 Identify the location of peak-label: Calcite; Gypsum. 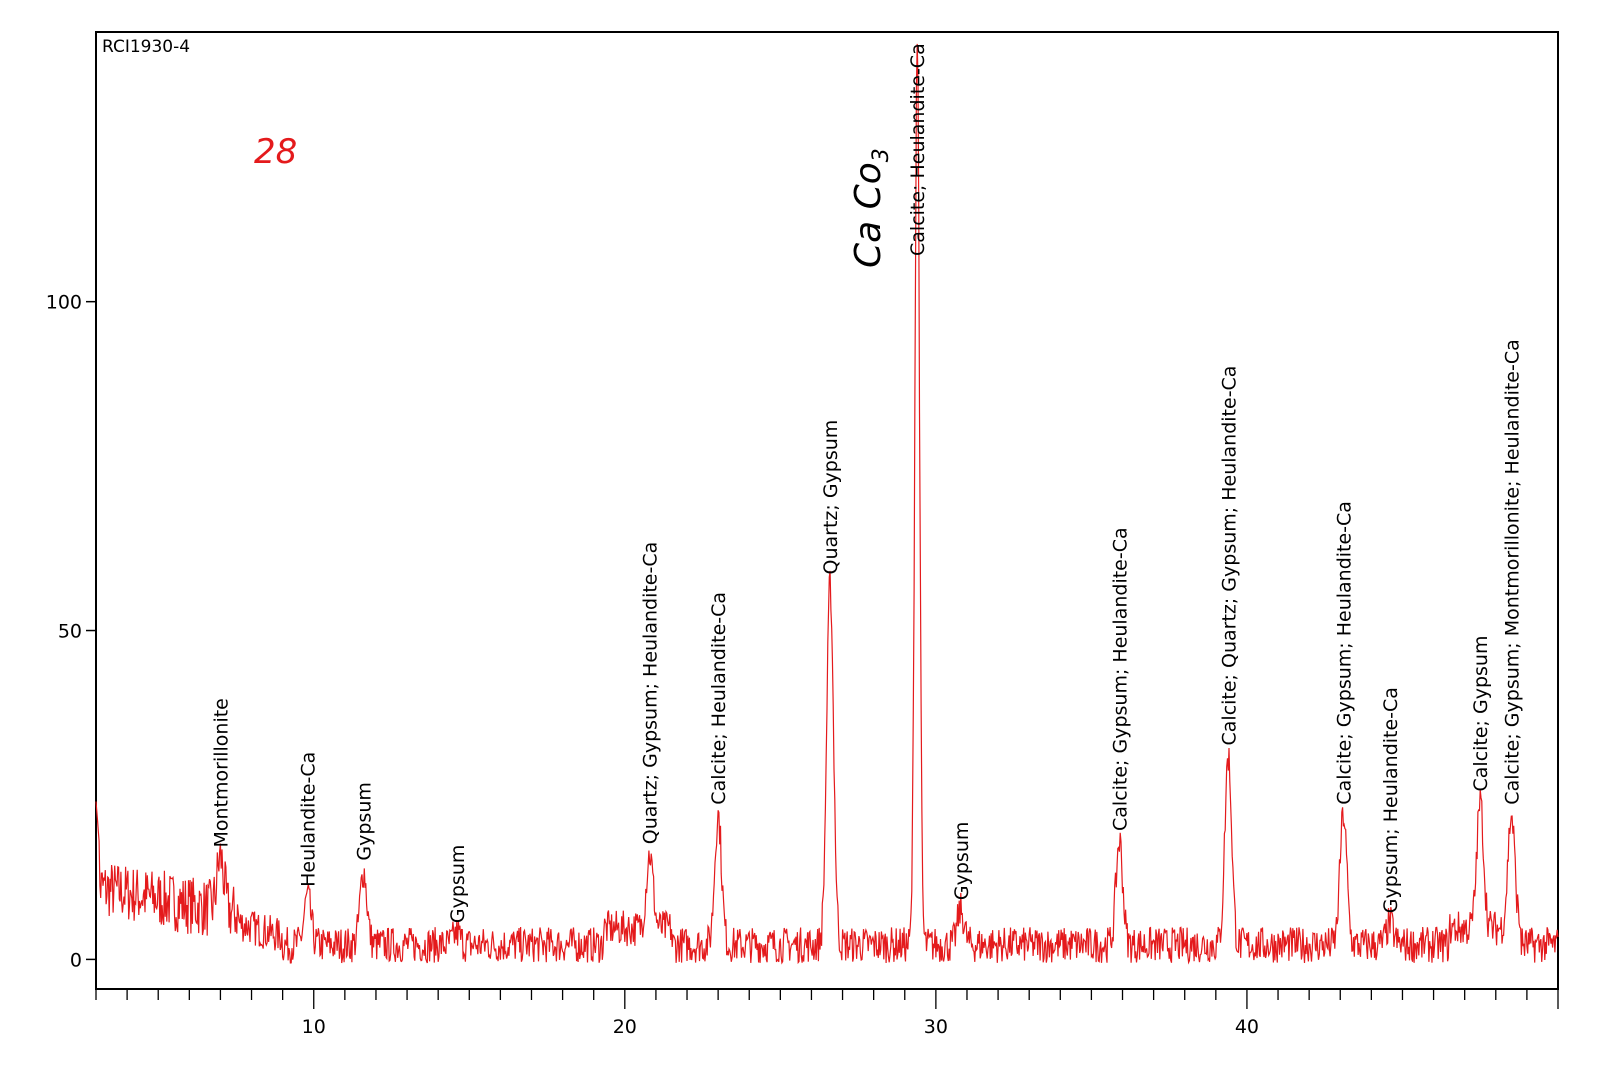
(1481, 714).